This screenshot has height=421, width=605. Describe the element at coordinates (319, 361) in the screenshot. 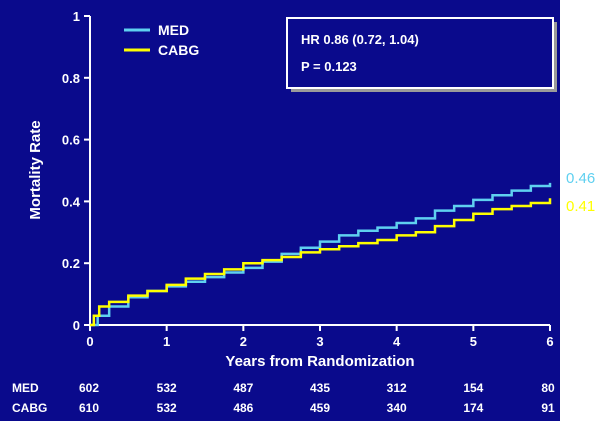

I see `x-axis-title: Years from Randomization` at that location.